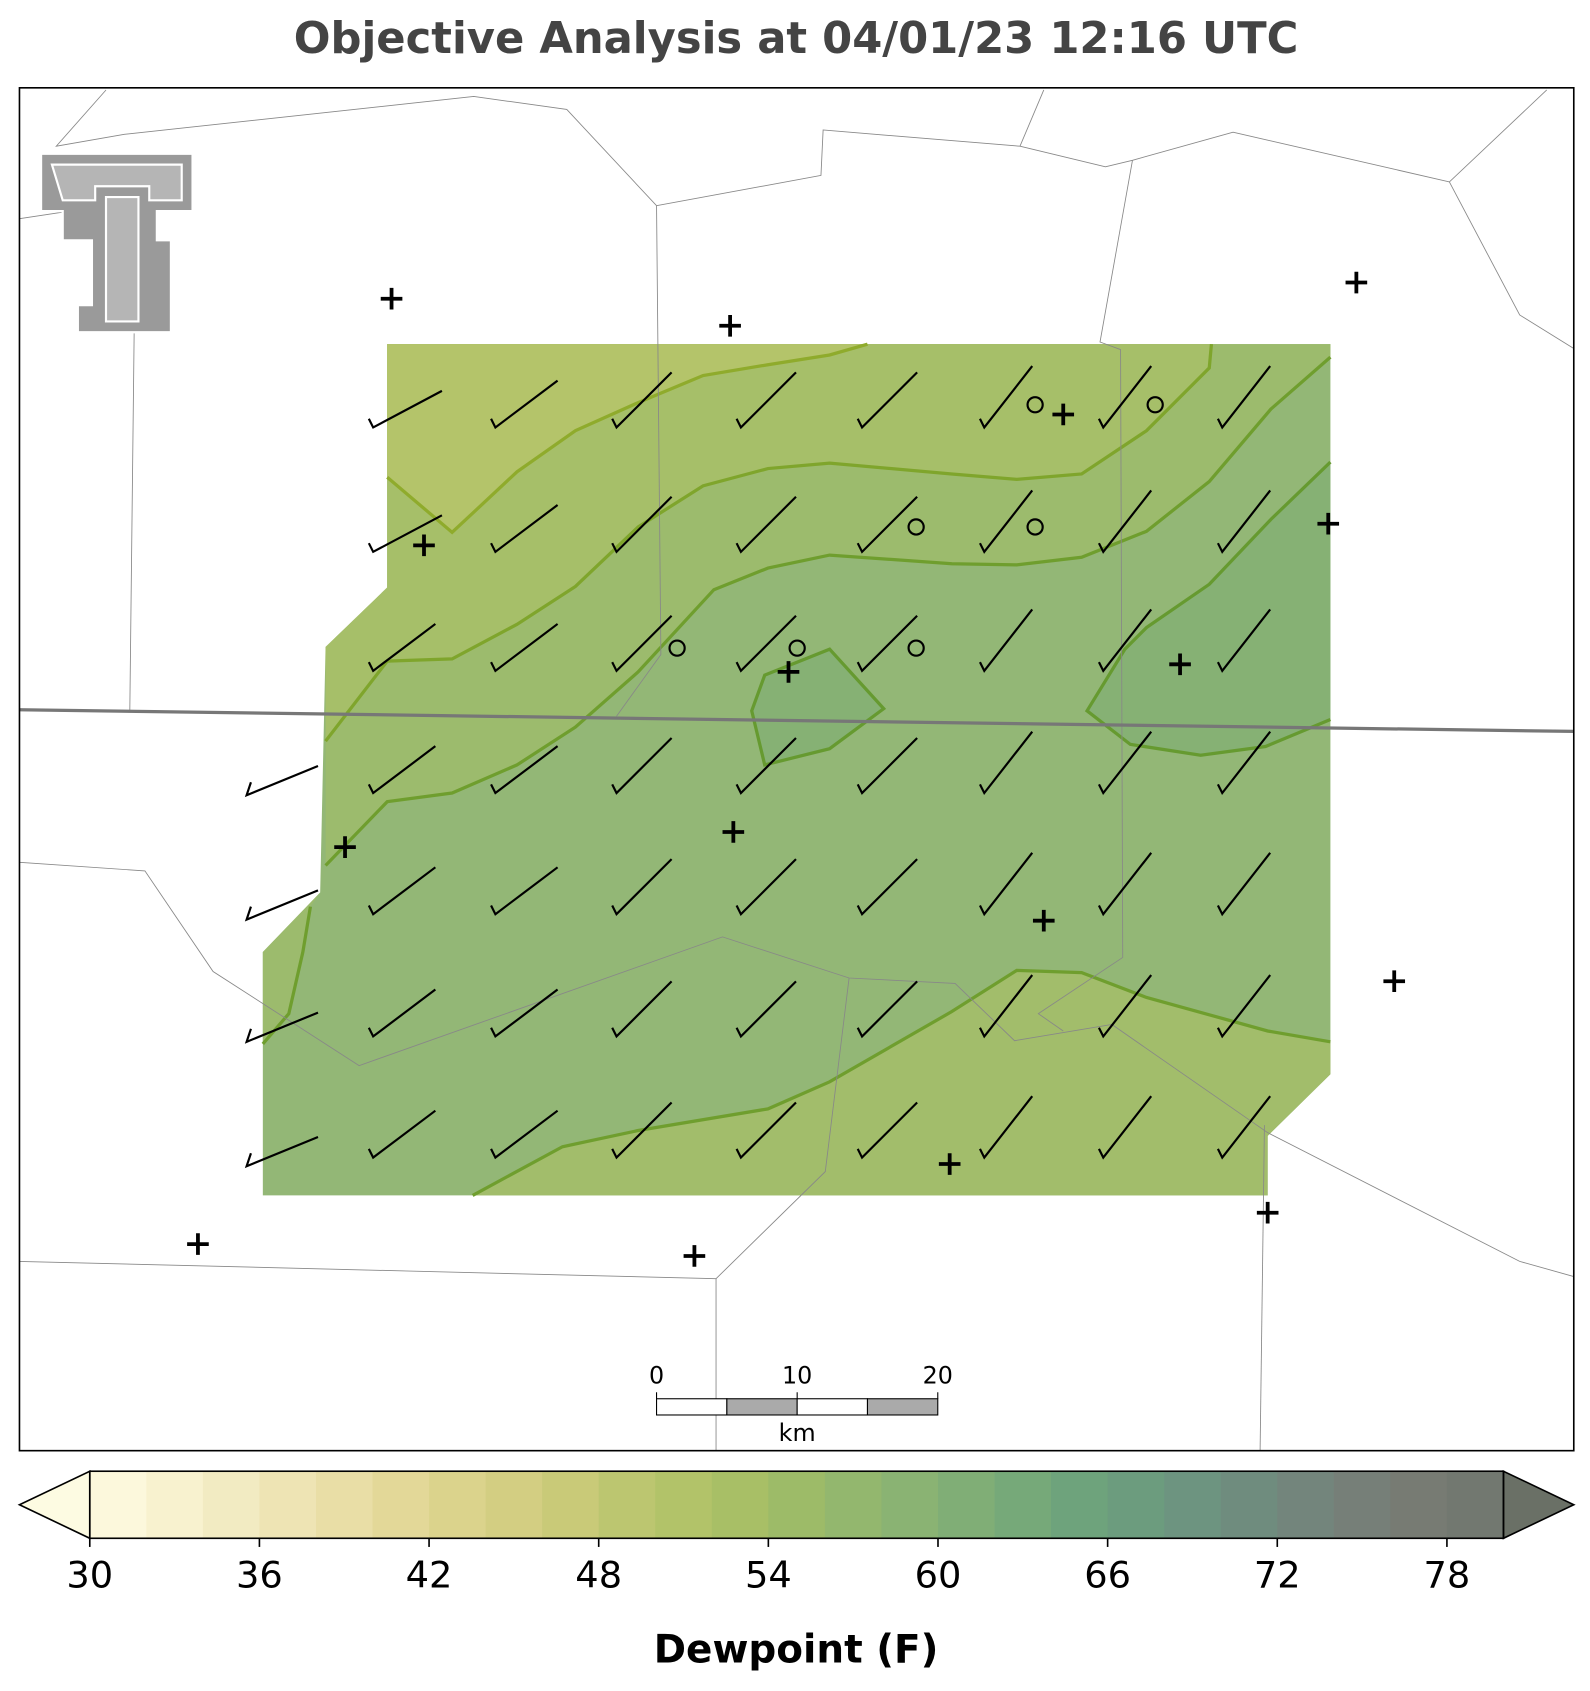  Describe the element at coordinates (1447, 1575) in the screenshot. I see `colorbar-tick-label: 78` at that location.